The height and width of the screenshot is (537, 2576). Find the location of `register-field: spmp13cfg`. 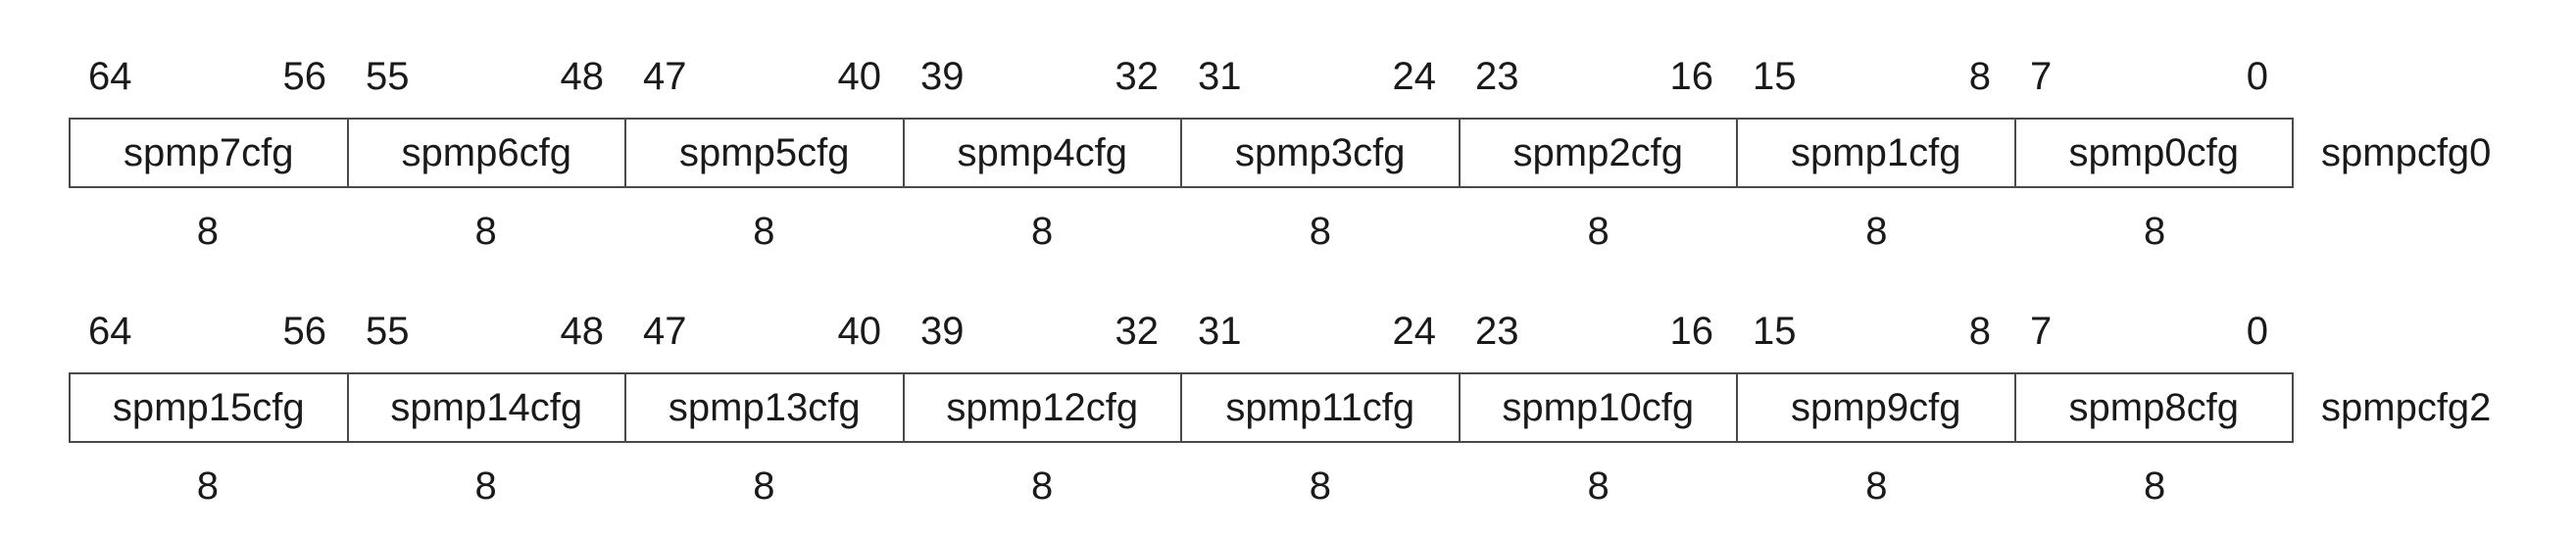

register-field: spmp13cfg is located at coordinates (765, 408).